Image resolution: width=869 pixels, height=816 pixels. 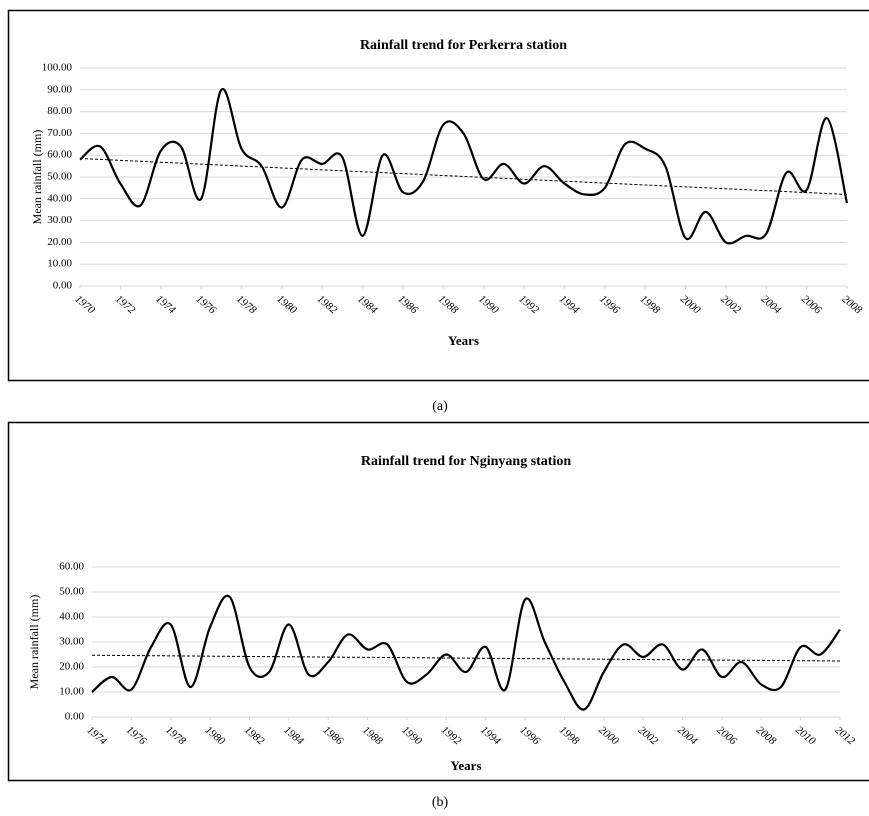 What do you see at coordinates (466, 652) in the screenshot?
I see `data-line` at bounding box center [466, 652].